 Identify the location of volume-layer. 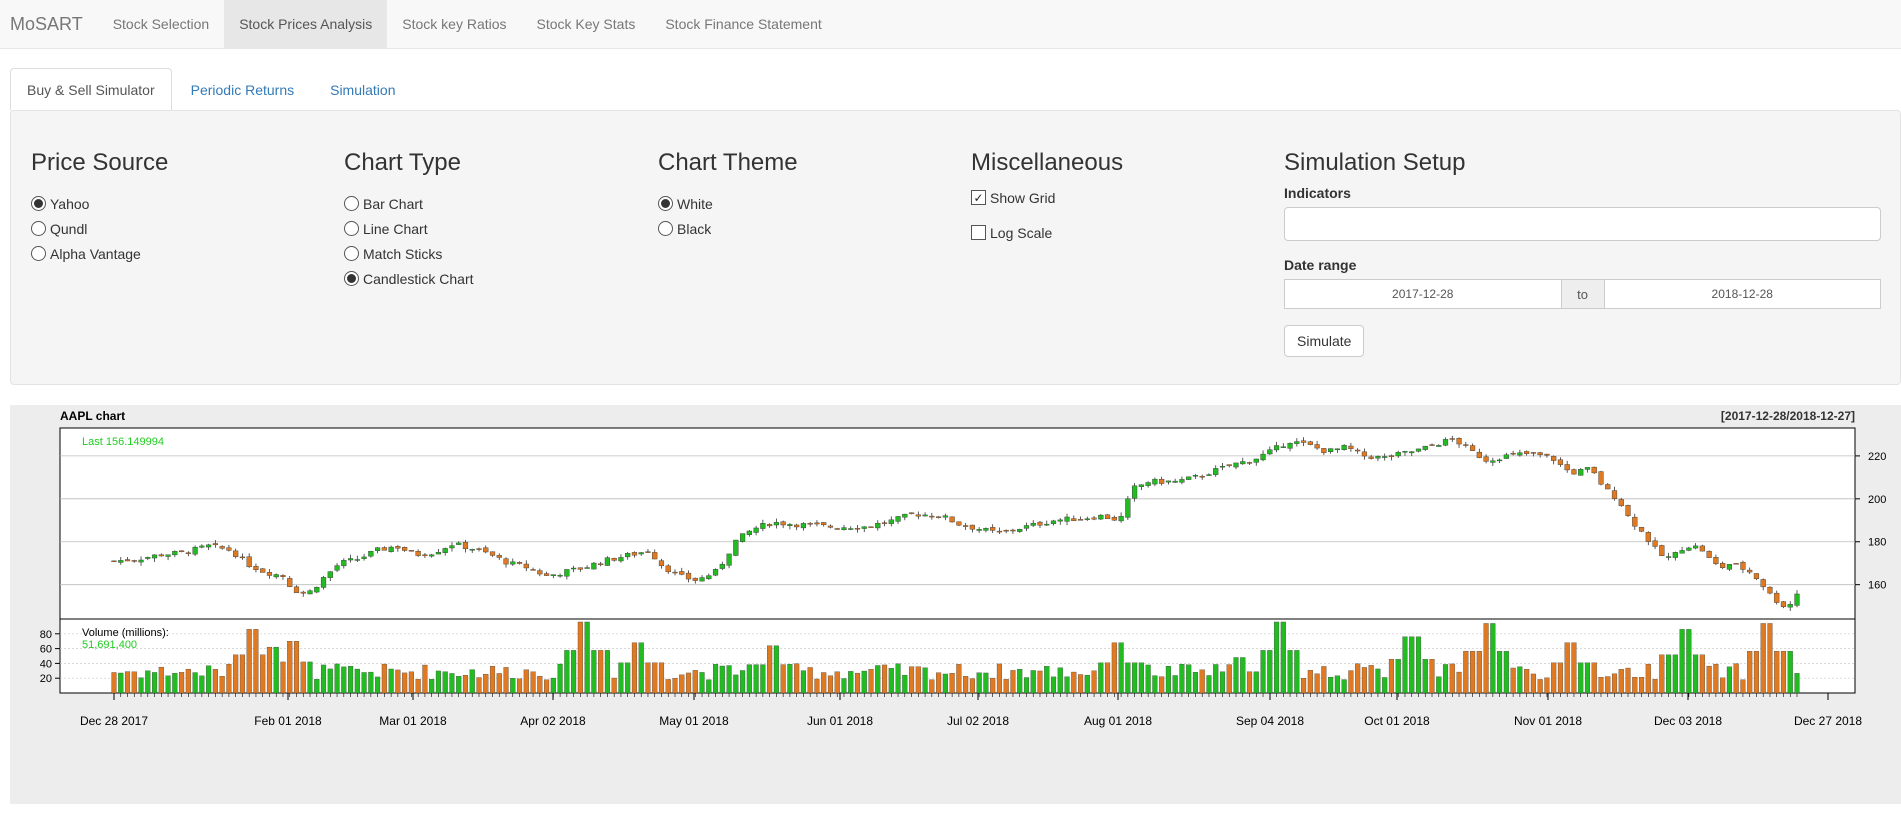
(955, 657).